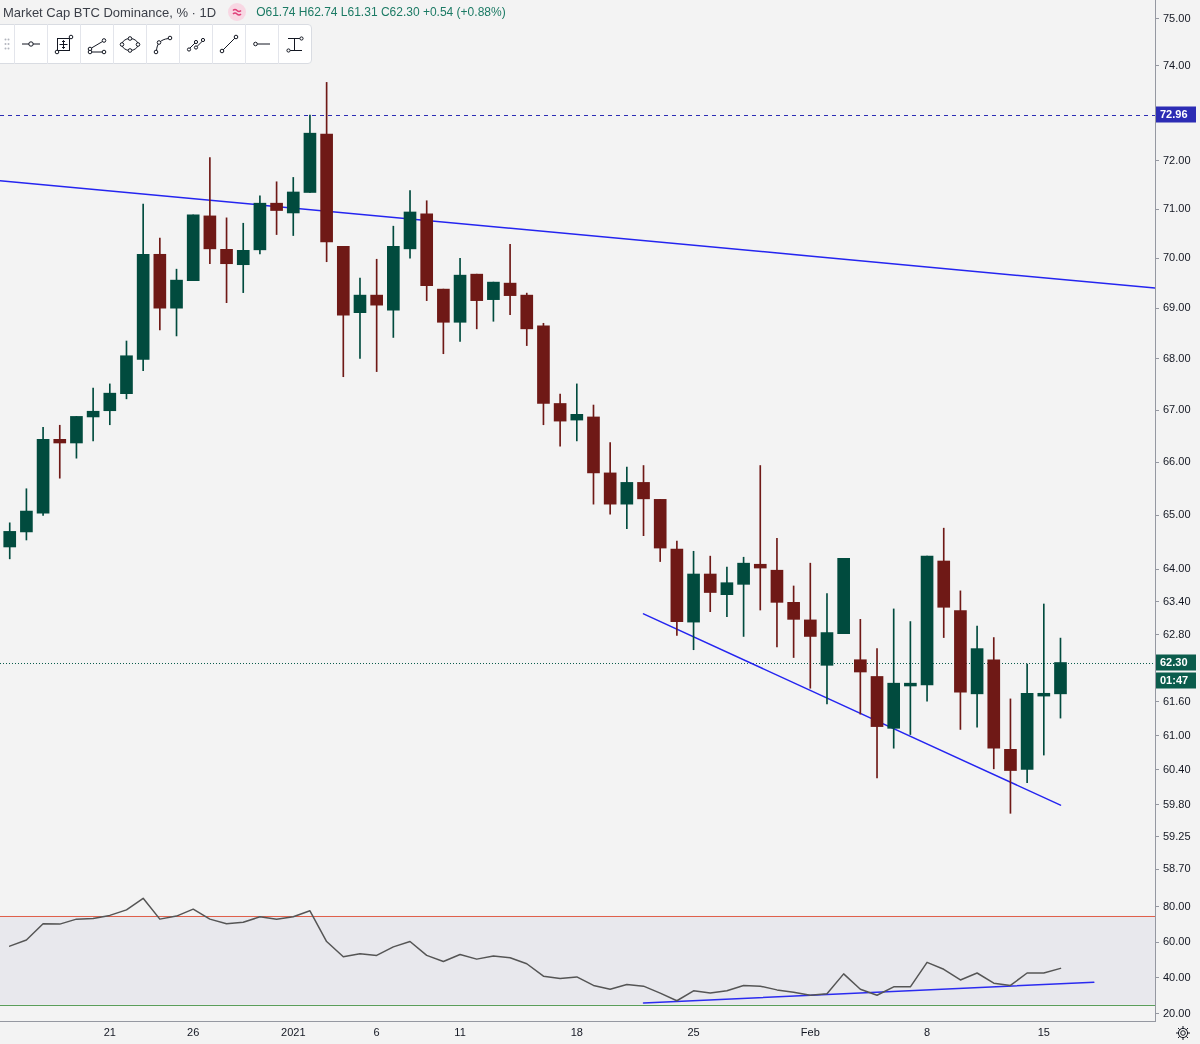 Image resolution: width=1200 pixels, height=1044 pixels. What do you see at coordinates (1177, 208) in the screenshot?
I see `y-tick-label: 71.00` at bounding box center [1177, 208].